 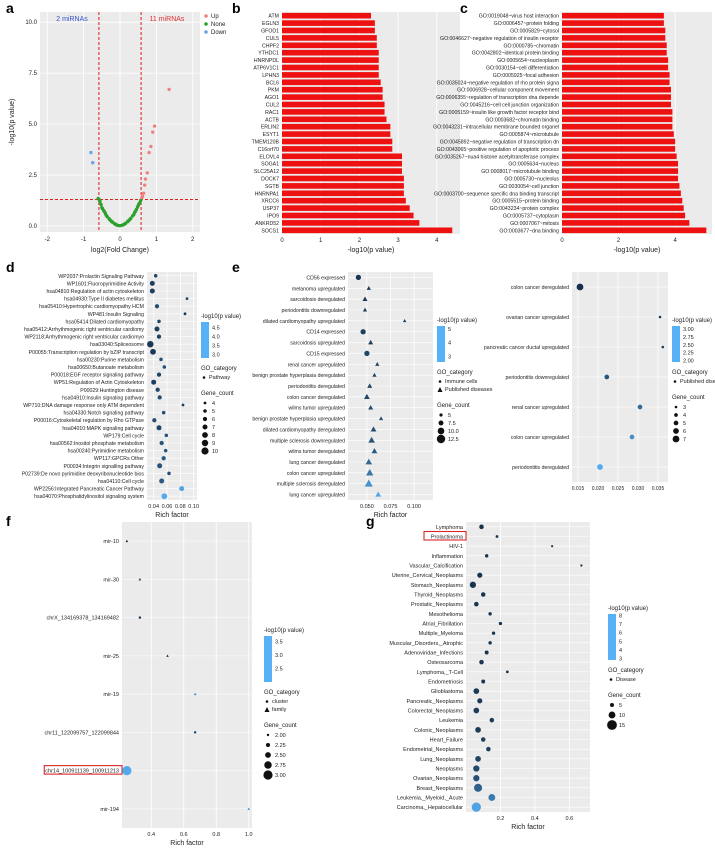 I want to click on shape-key-label: Published diseases, so click(x=697, y=382).